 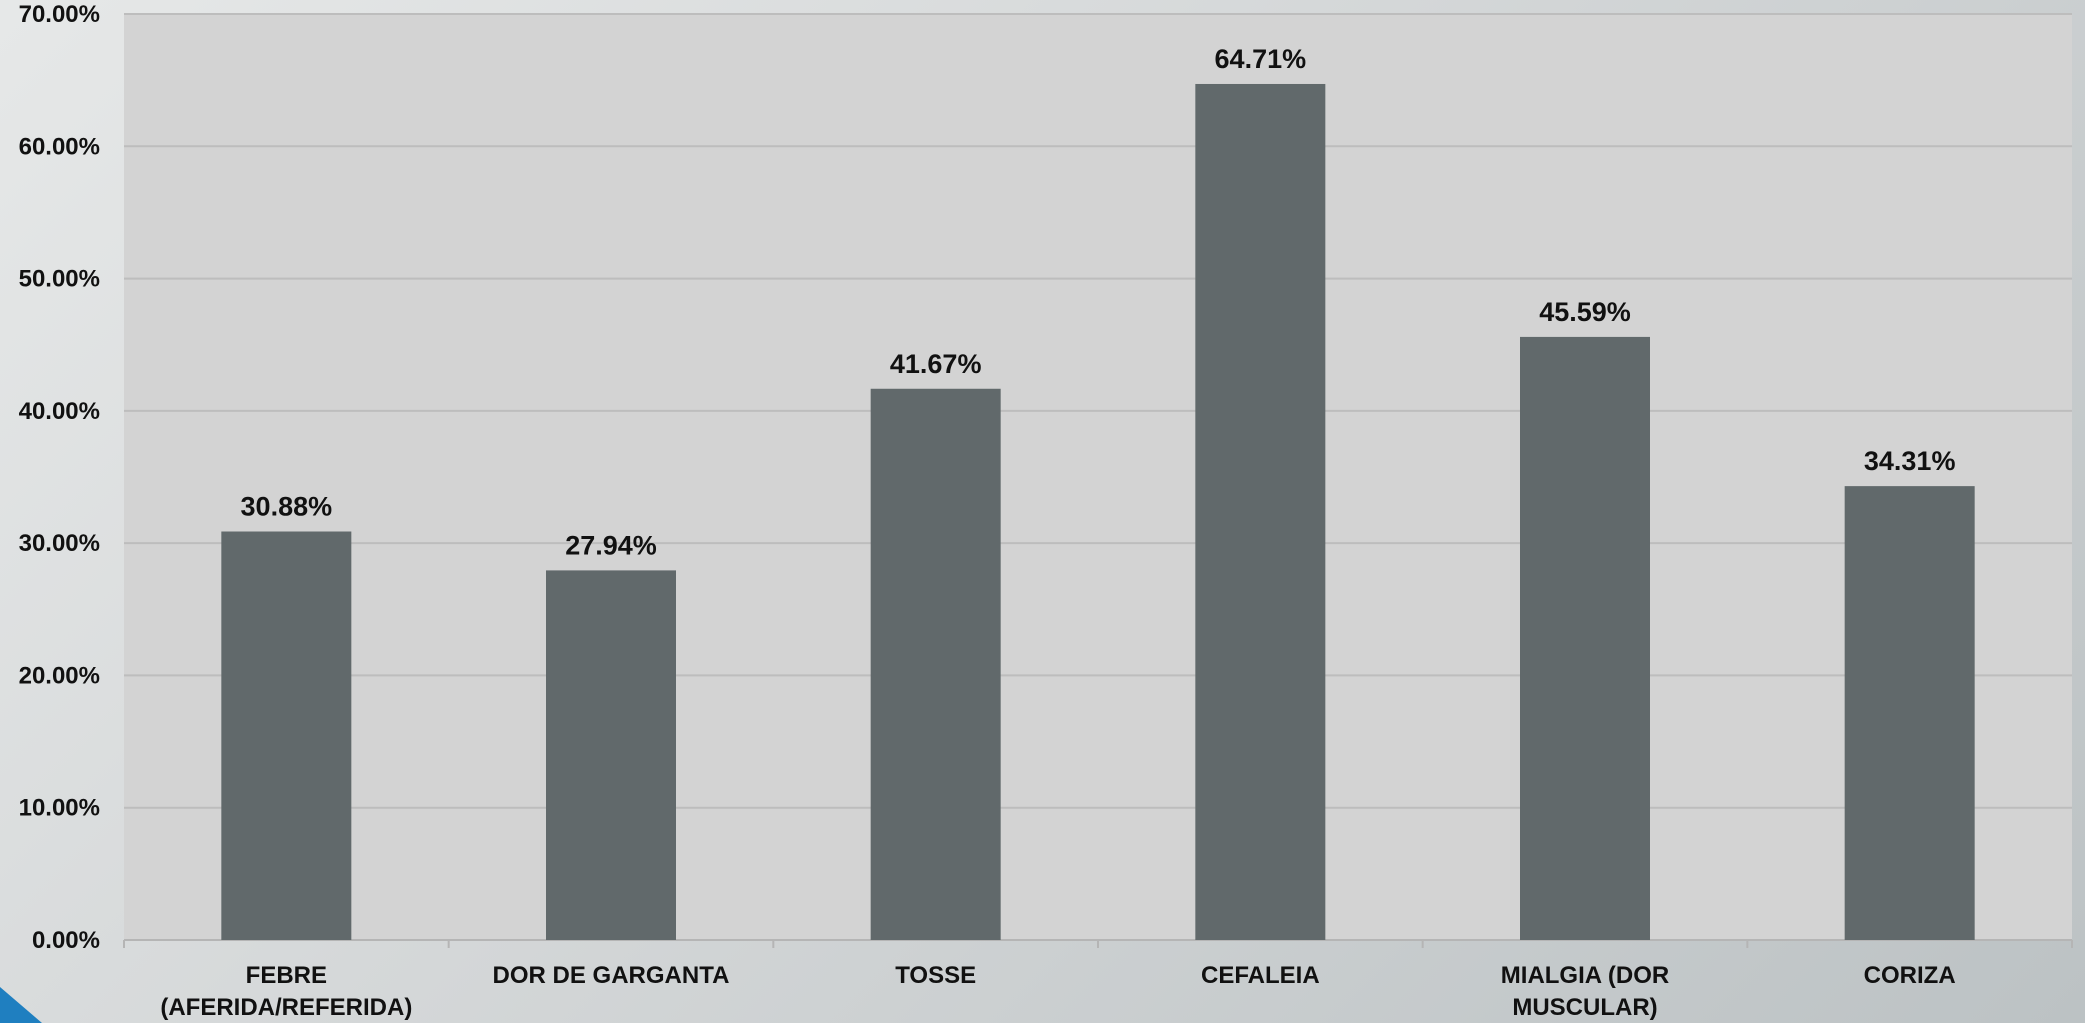 What do you see at coordinates (1585, 991) in the screenshot?
I see `category-label: MIALGIA (DOR MUSCULAR)` at bounding box center [1585, 991].